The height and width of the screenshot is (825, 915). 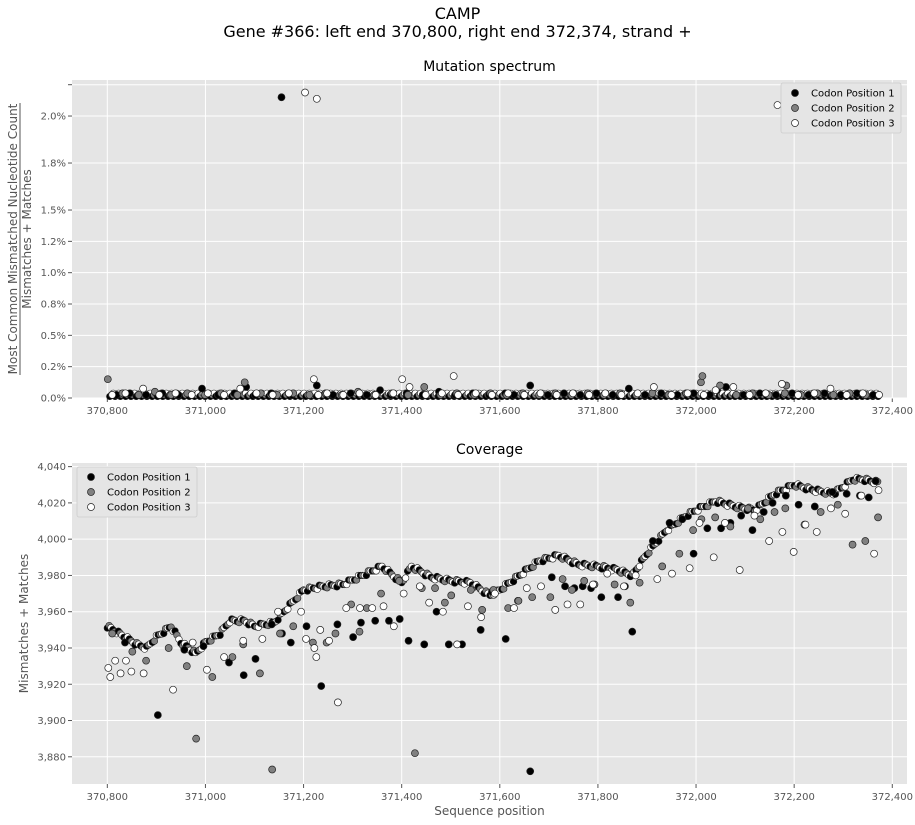 I want to click on x-tick-label: 372,400, so click(x=892, y=411).